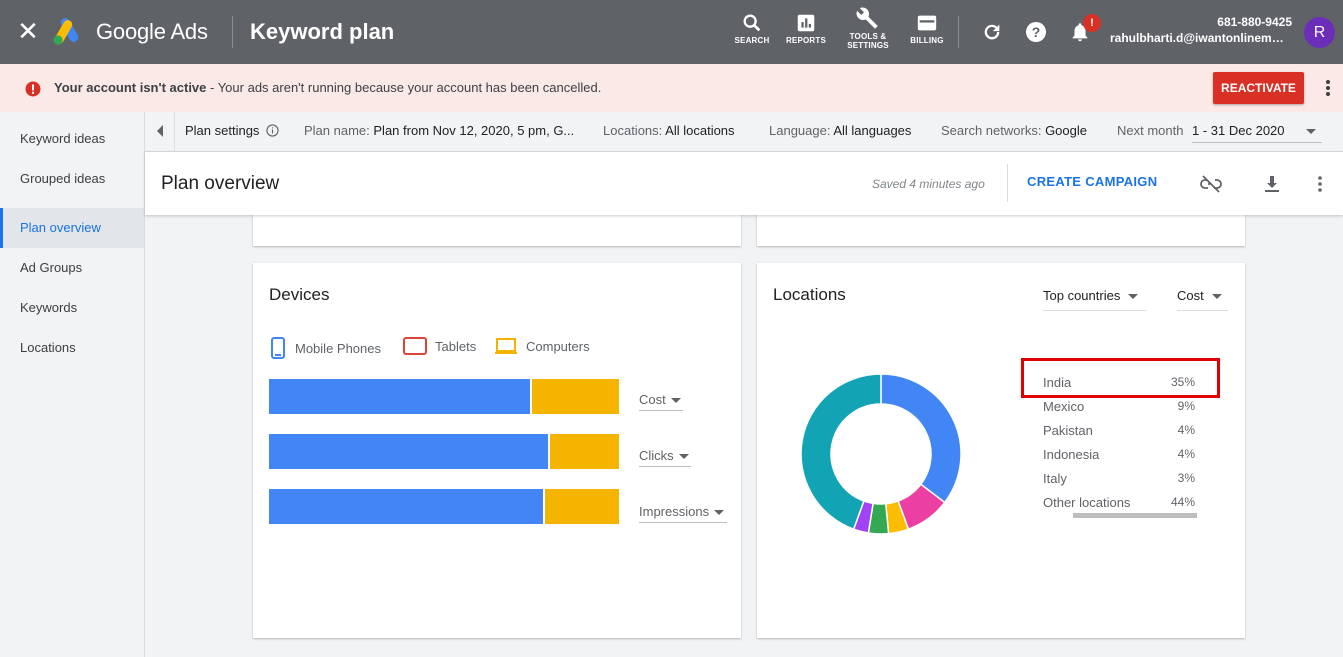 The height and width of the screenshot is (657, 1343). Describe the element at coordinates (63, 178) in the screenshot. I see `sidebar-item-grouped-ideas: Grouped ideas` at that location.